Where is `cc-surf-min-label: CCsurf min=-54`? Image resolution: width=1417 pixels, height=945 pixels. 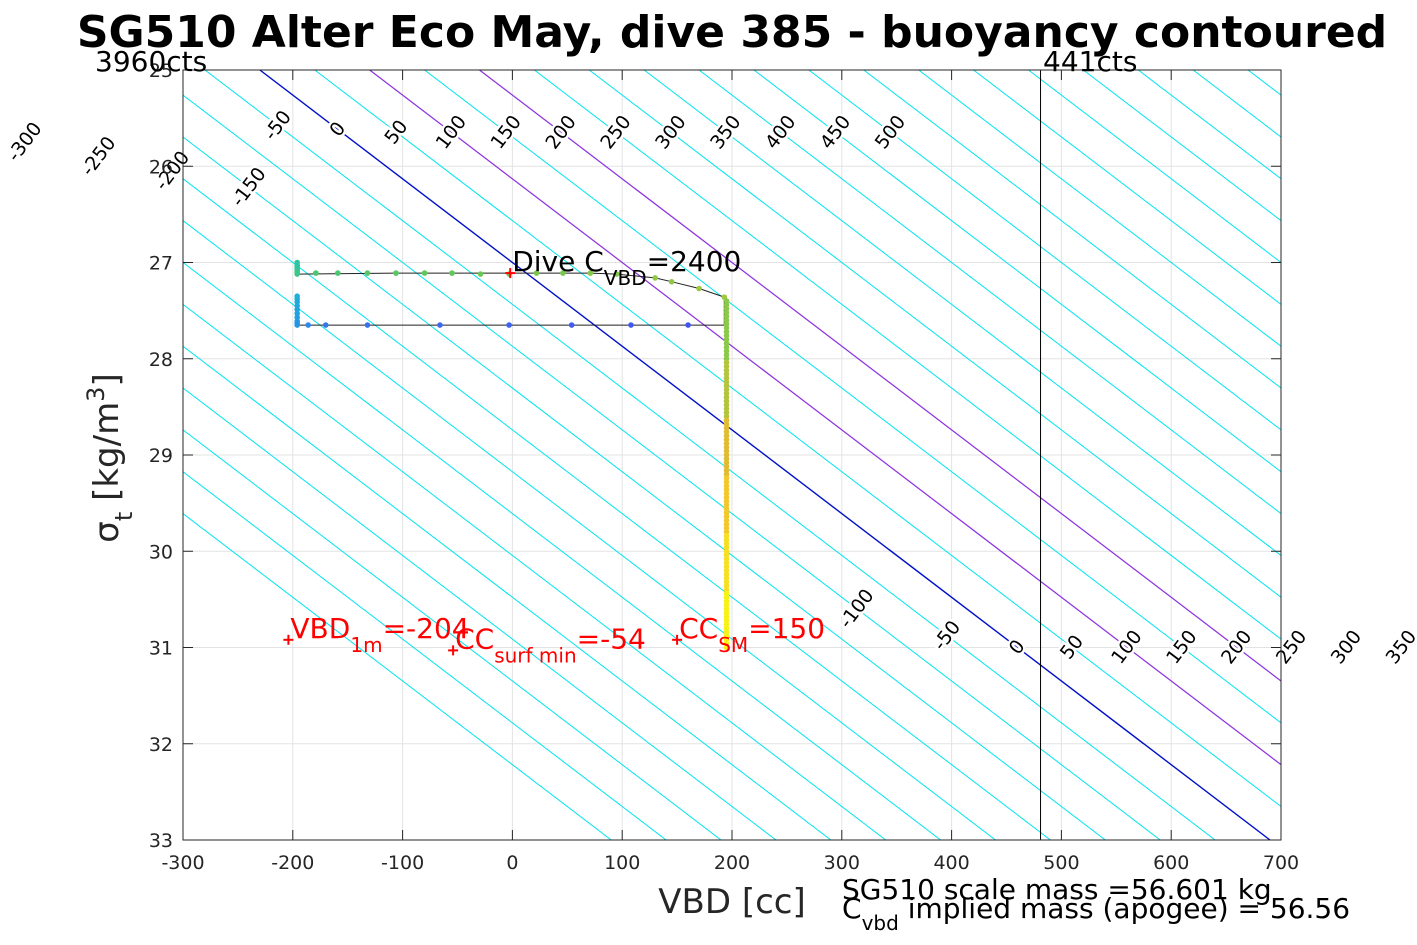
cc-surf-min-label: CCsurf min=-54 is located at coordinates (550, 644).